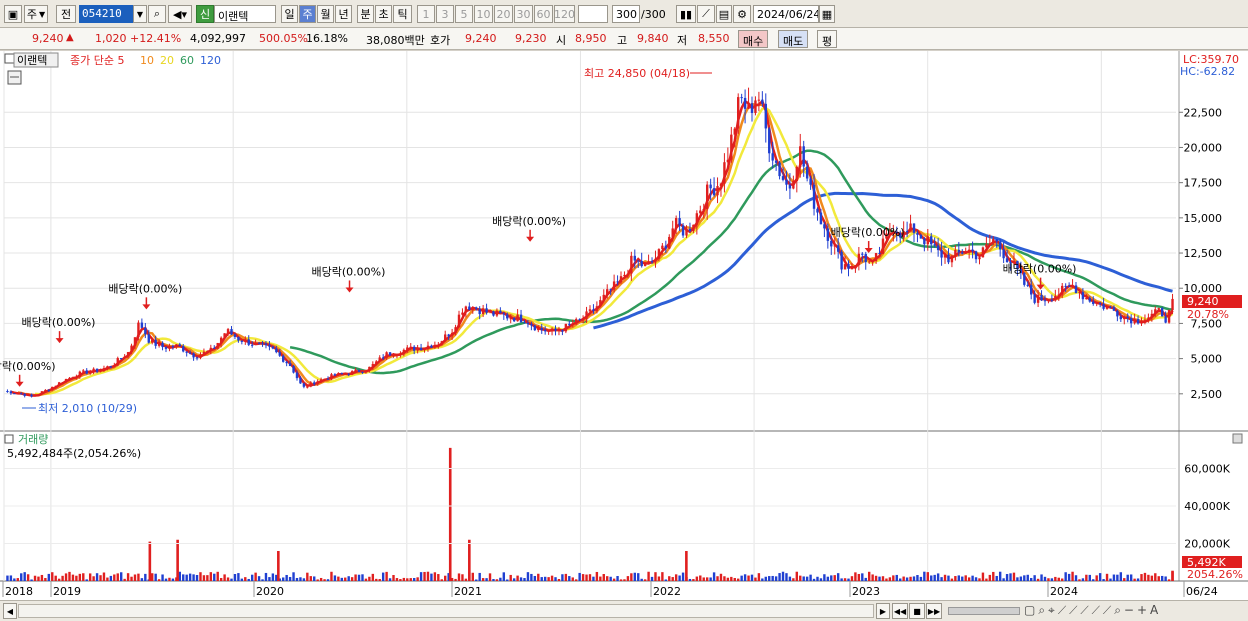 The height and width of the screenshot is (621, 1248). Describe the element at coordinates (1237, 438) in the screenshot. I see `volume-close-icon` at that location.